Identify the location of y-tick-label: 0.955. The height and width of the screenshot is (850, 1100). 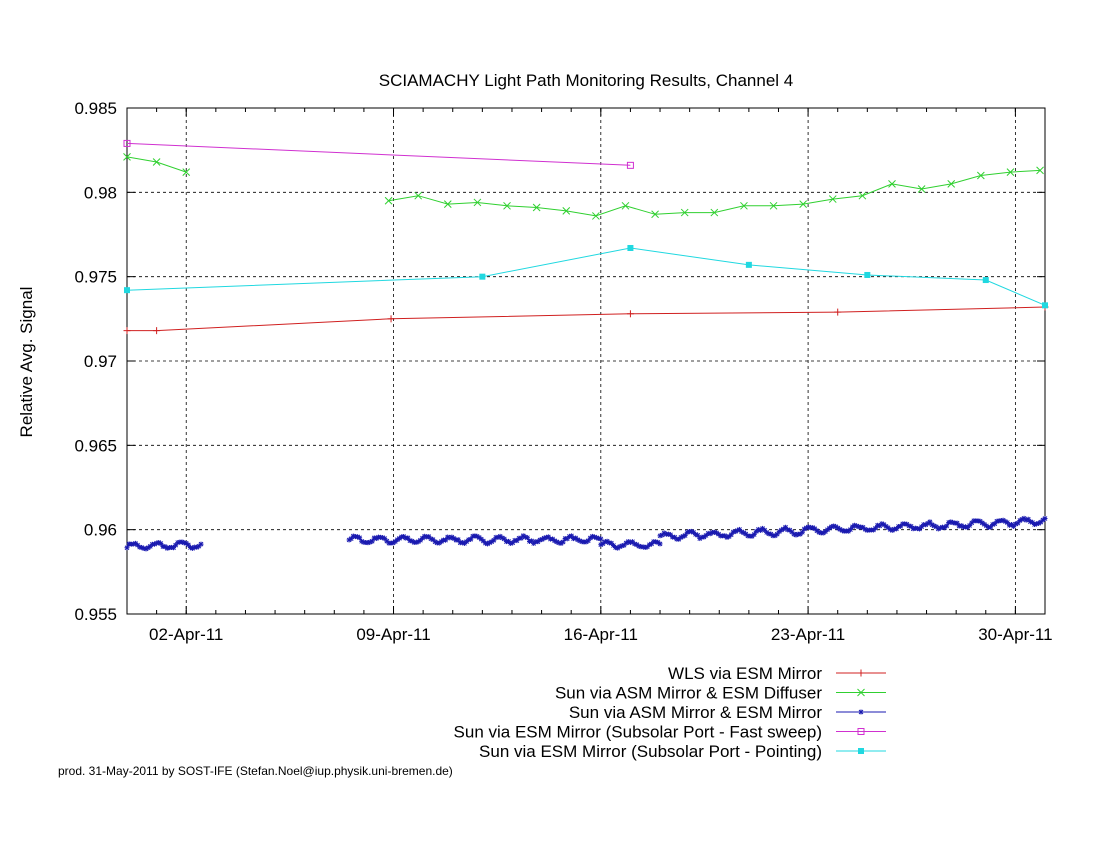
(95, 614).